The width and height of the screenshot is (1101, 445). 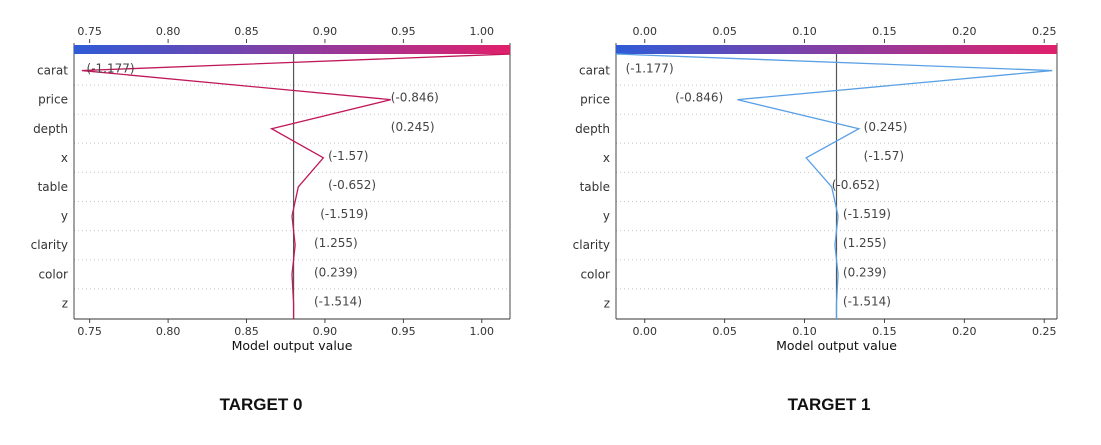 I want to click on chart-caption-target-1: TARGET 1, so click(x=829, y=404).